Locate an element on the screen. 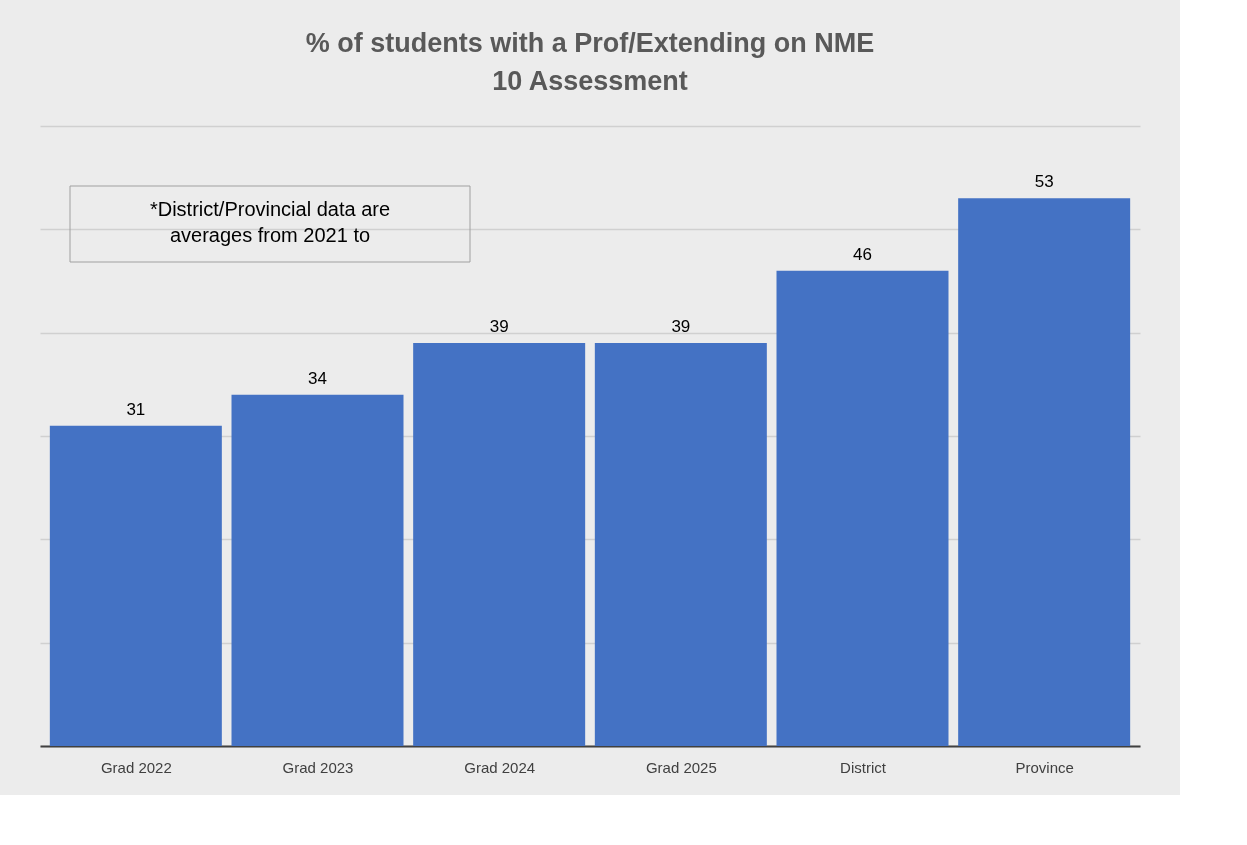 This screenshot has width=1247, height=845. data-label: 31 is located at coordinates (136, 409).